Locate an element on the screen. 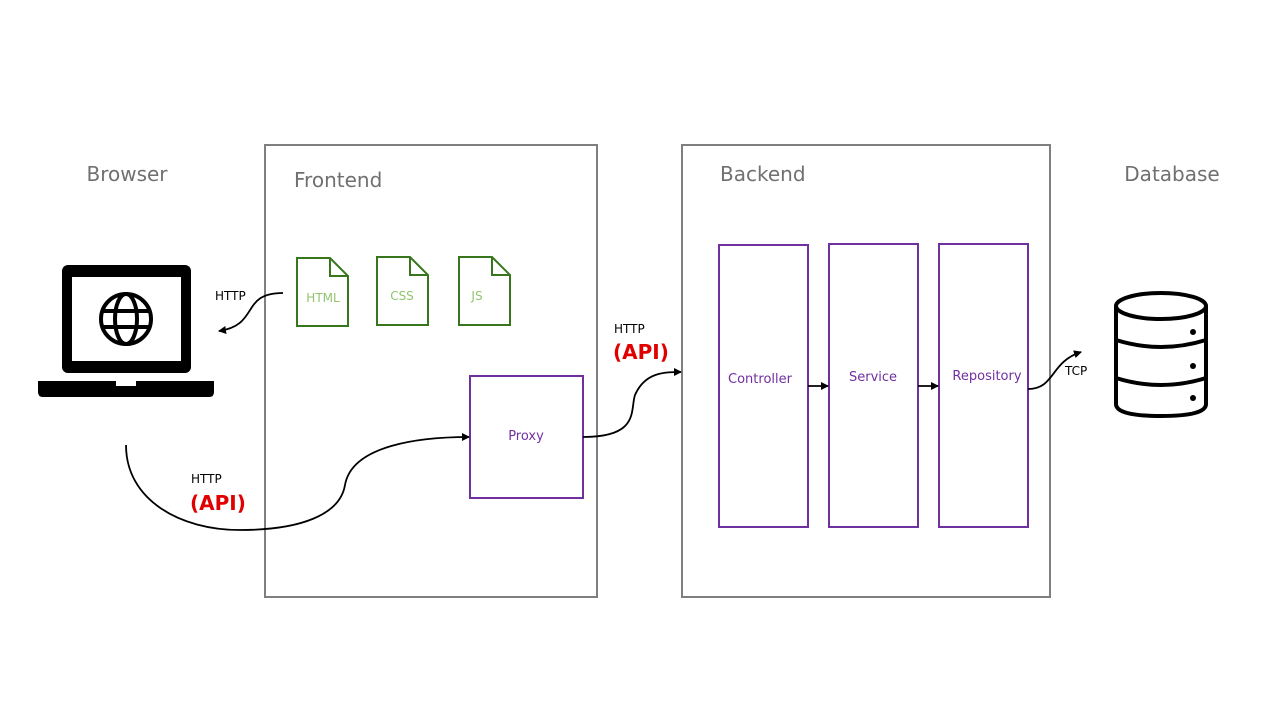  component-label: Controller is located at coordinates (760, 379).